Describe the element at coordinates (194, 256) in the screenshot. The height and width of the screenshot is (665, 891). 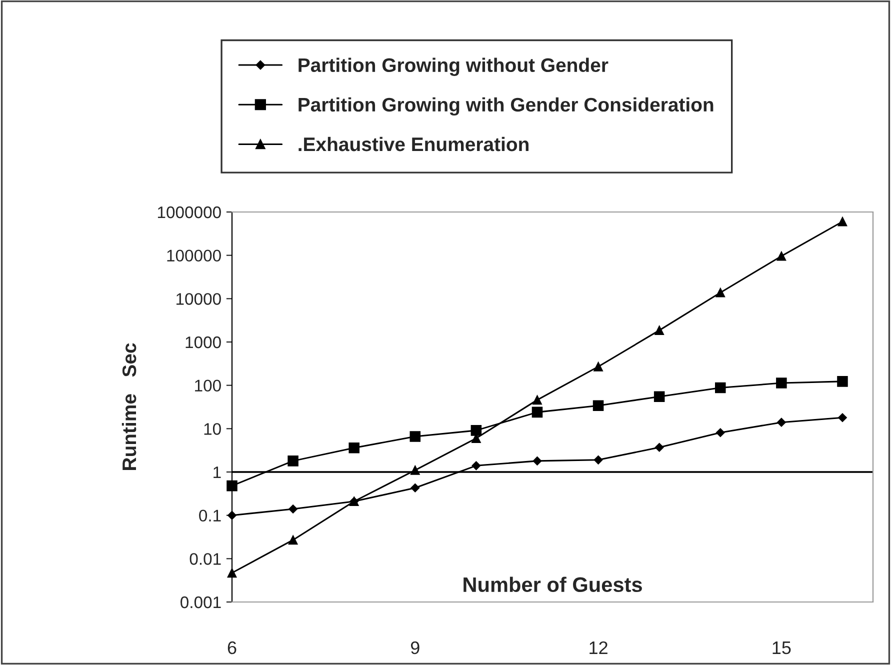
I see `y-tick-label: 100000` at that location.